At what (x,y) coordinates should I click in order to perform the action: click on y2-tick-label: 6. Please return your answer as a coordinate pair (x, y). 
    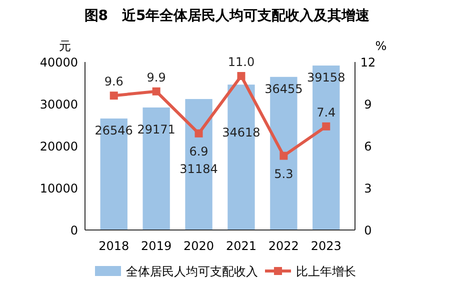
    Looking at the image, I should click on (368, 147).